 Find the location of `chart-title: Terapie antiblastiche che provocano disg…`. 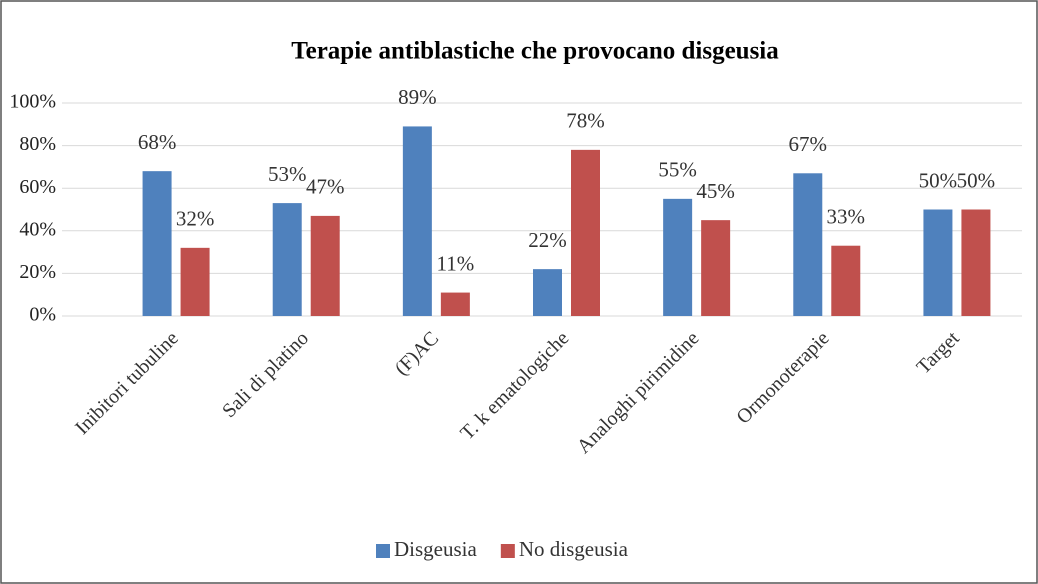

chart-title: Terapie antiblastiche che provocano disg… is located at coordinates (535, 51).